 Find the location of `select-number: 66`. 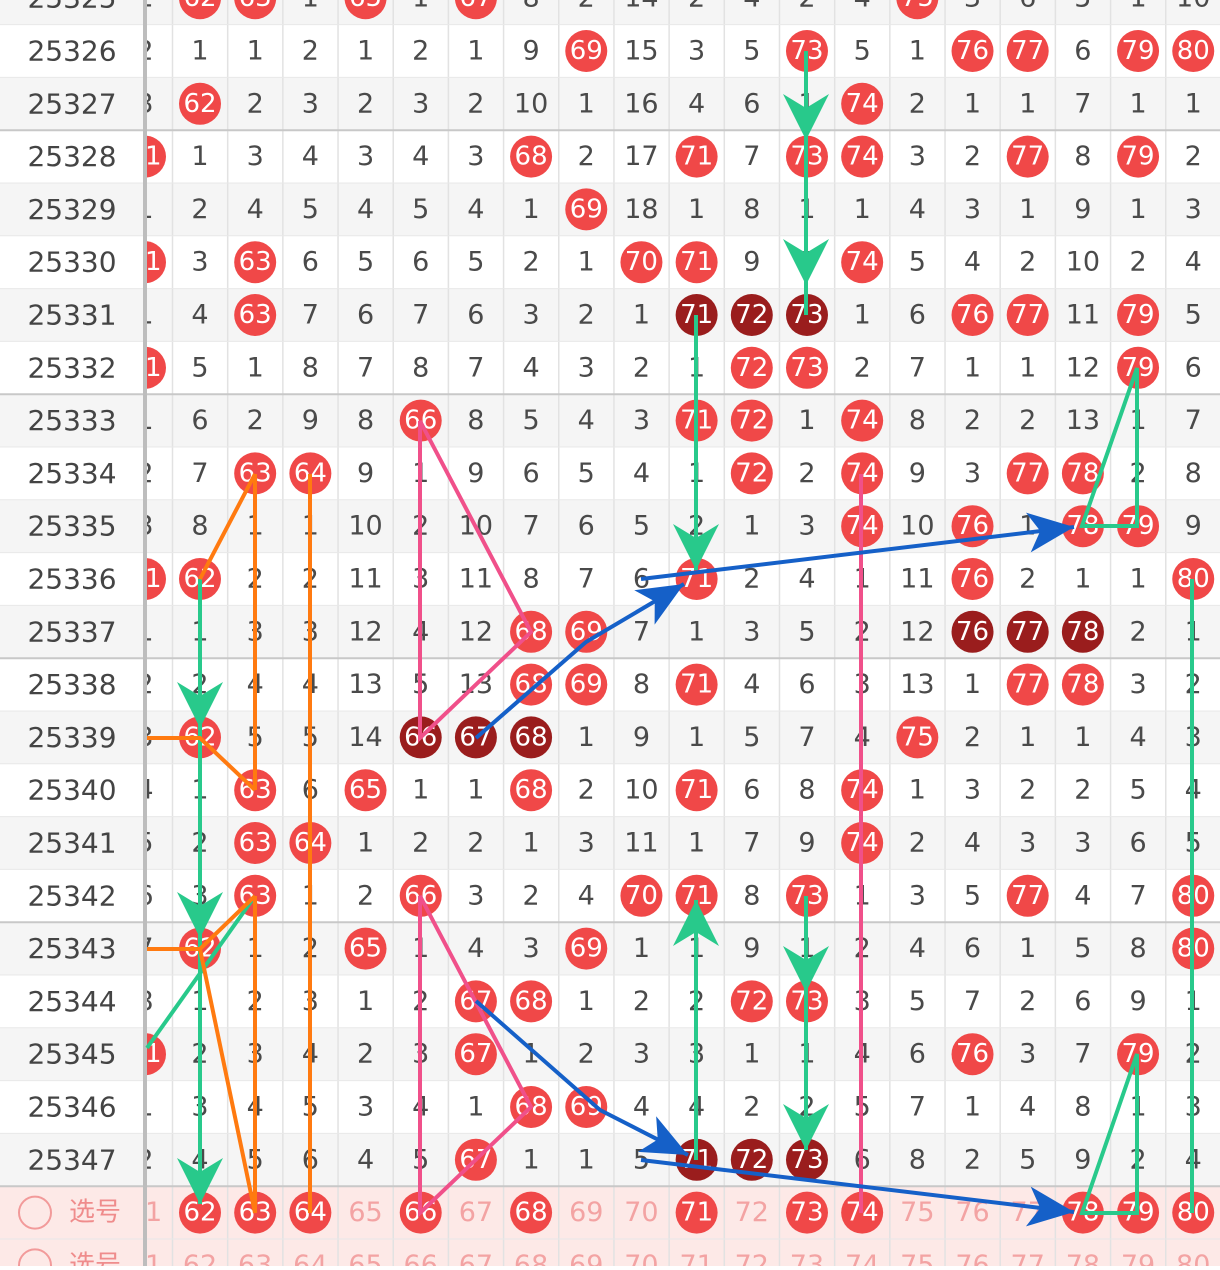

select-number: 66 is located at coordinates (421, 1260).